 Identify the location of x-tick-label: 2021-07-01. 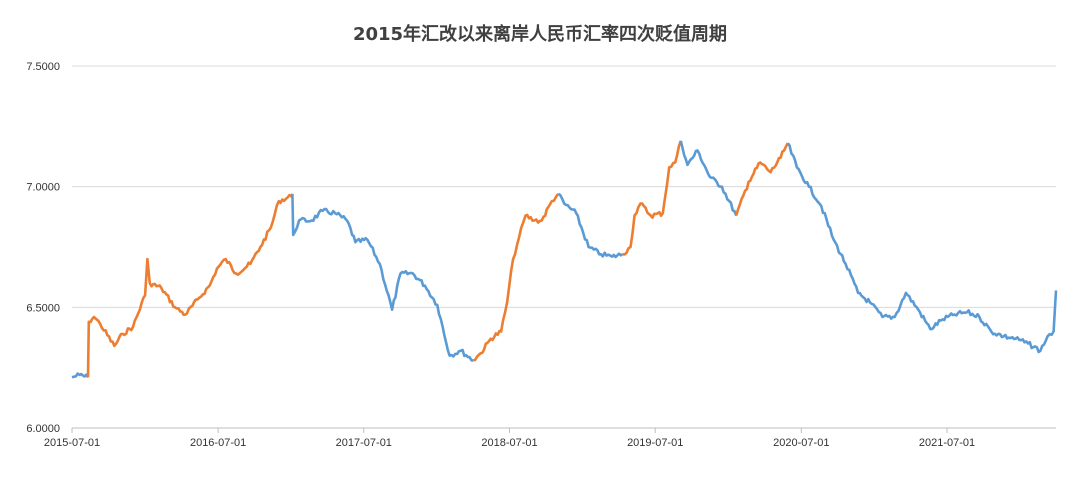
(947, 443).